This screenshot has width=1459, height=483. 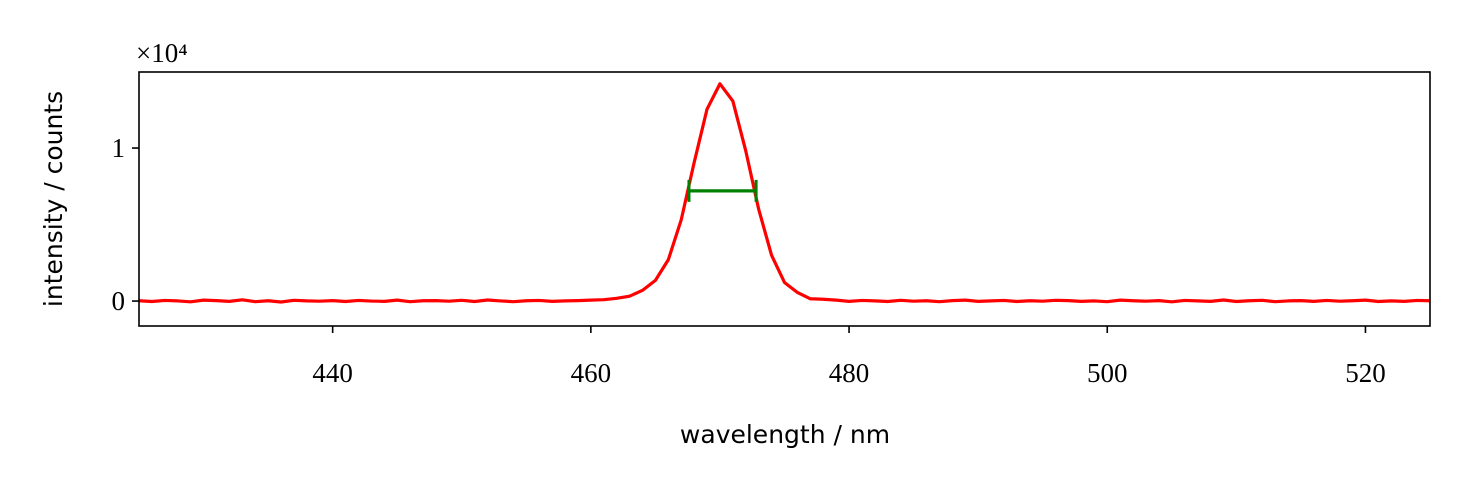 I want to click on y-axis-label: intensity / counts, so click(x=53, y=199).